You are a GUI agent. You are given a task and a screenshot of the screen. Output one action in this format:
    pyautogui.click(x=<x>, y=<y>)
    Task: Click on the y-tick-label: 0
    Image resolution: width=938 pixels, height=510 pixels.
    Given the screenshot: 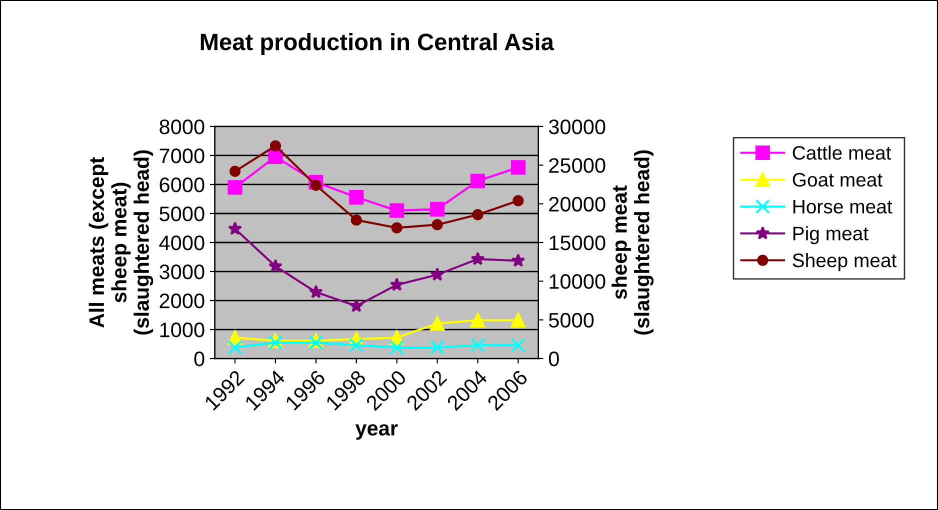 What is the action you would take?
    pyautogui.click(x=199, y=359)
    